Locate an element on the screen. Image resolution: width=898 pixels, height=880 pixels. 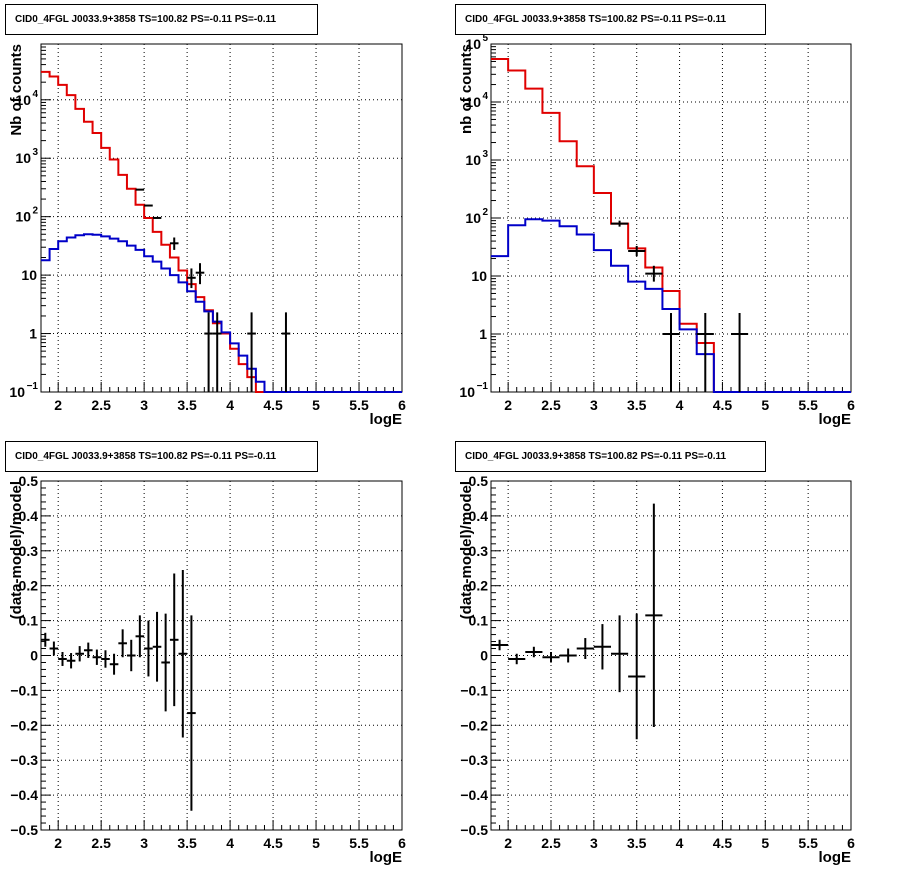
y-tick-label: 0.4 is located at coordinates (479, 516).